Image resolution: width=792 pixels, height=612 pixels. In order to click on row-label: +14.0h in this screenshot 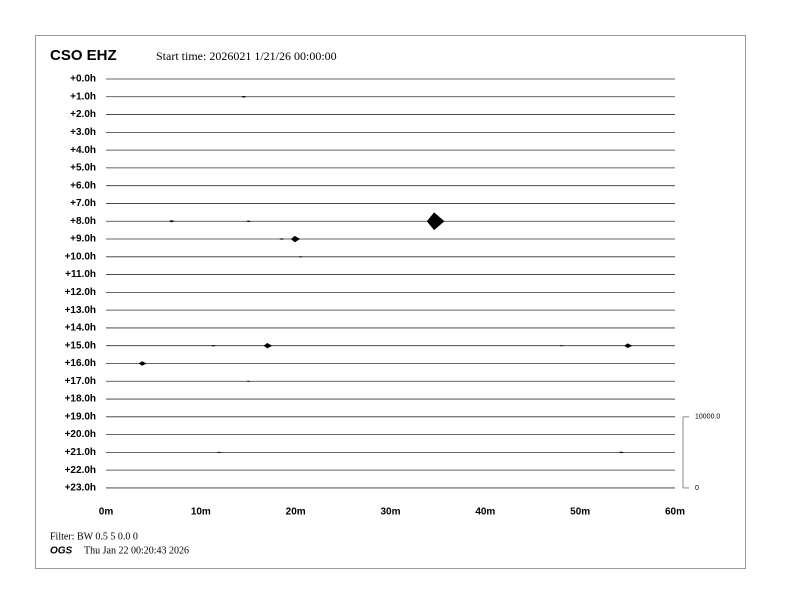, I will do `click(80, 328)`.